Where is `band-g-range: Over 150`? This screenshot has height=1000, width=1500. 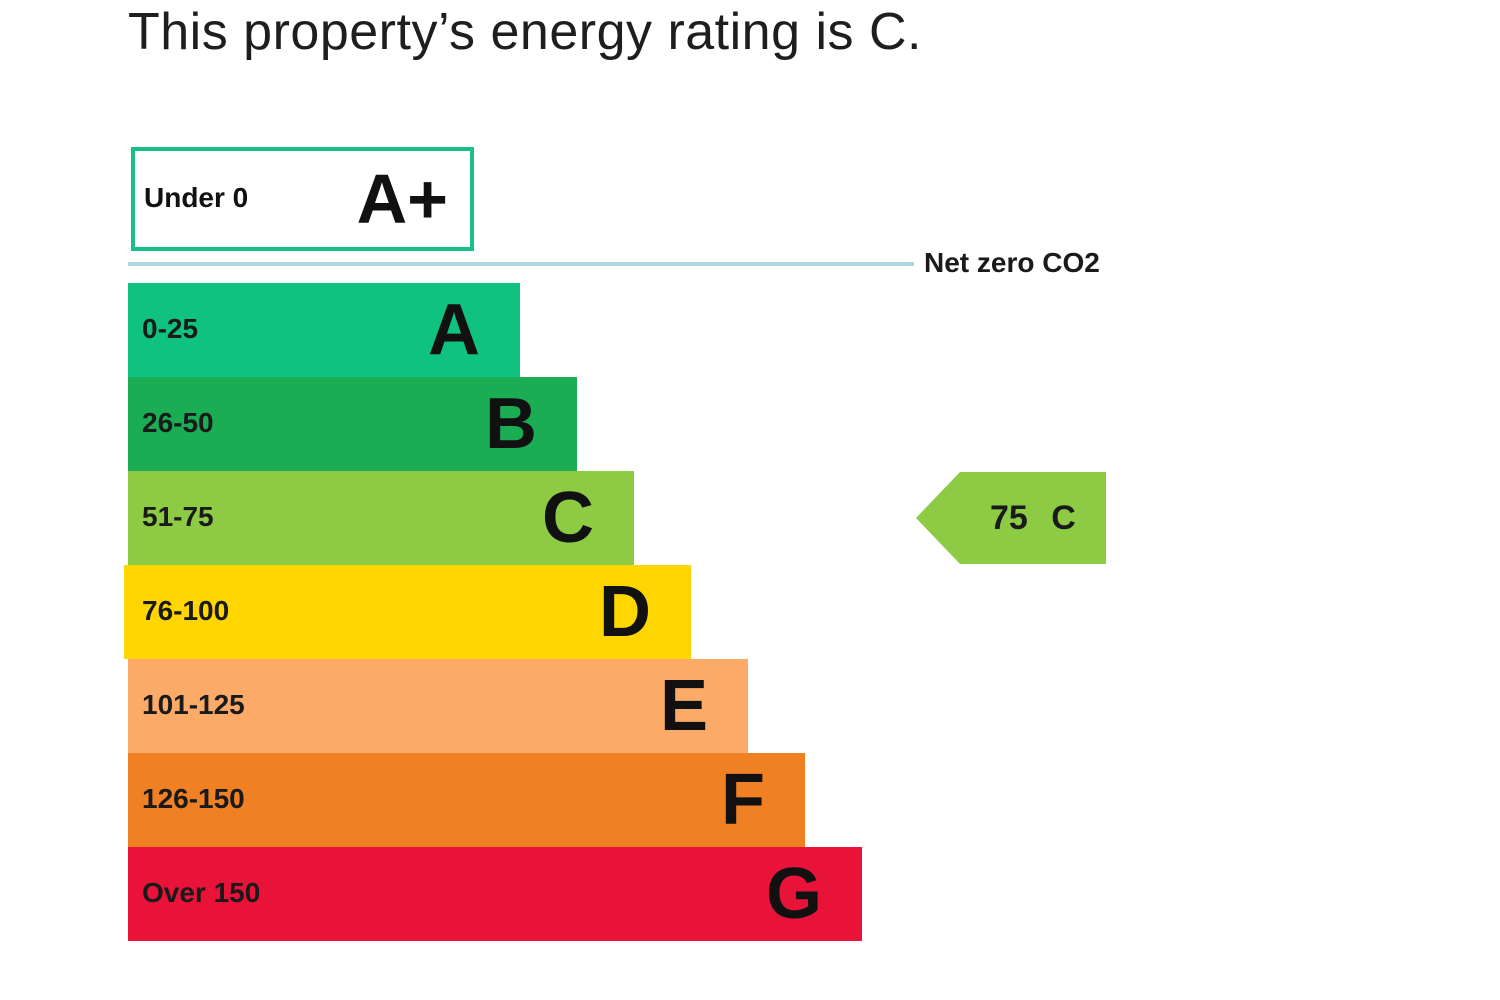 band-g-range: Over 150 is located at coordinates (201, 892).